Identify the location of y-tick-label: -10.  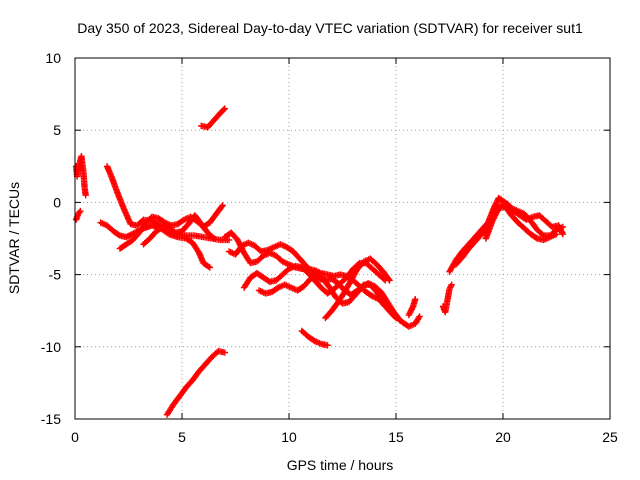
(51, 347).